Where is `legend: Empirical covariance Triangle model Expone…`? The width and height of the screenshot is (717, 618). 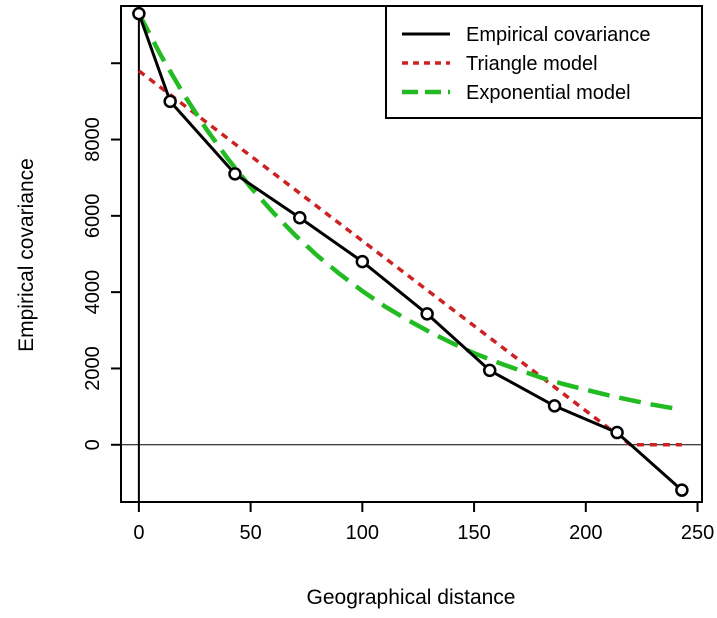 legend: Empirical covariance Triangle model Expone… is located at coordinates (544, 62).